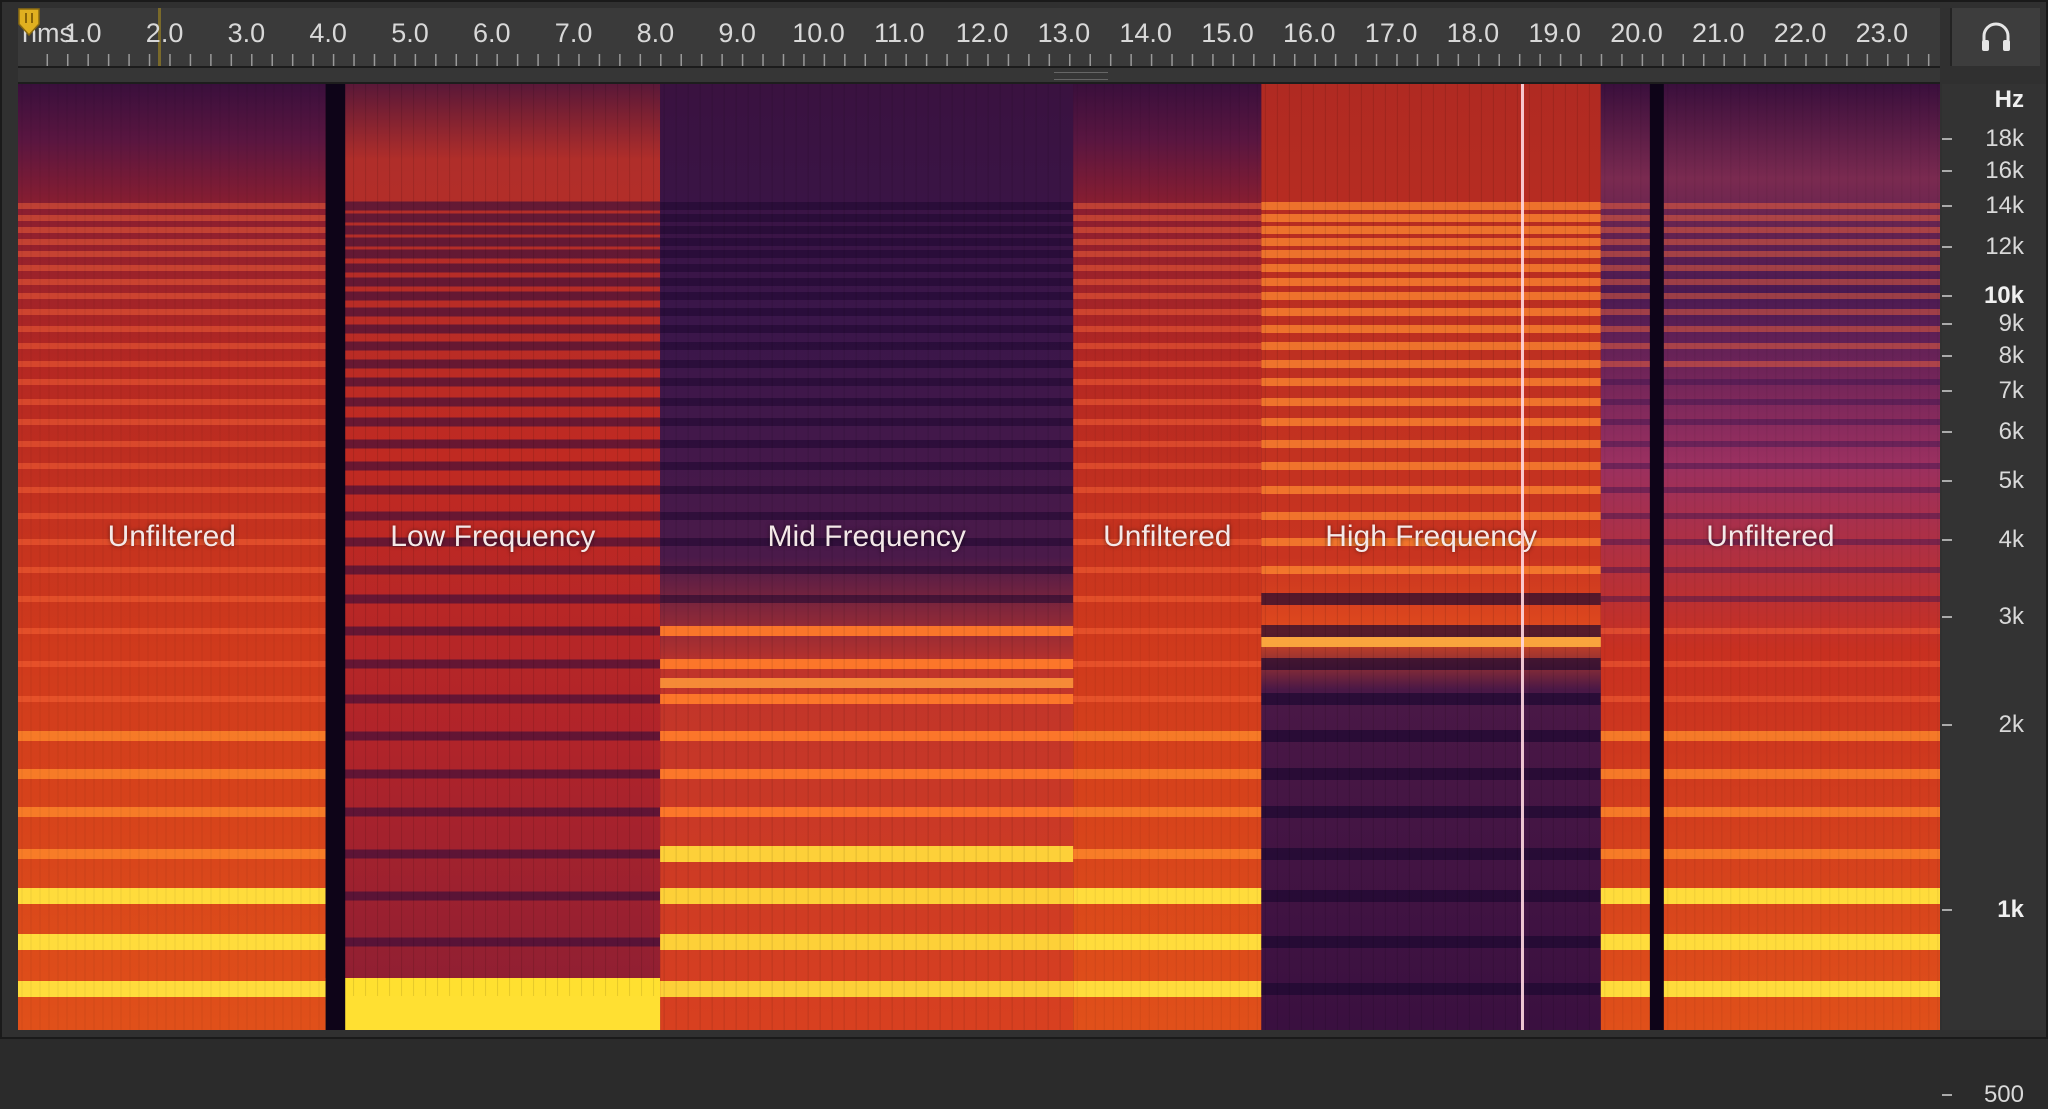  Describe the element at coordinates (2011, 540) in the screenshot. I see `frequency-tick-label: 4k` at that location.